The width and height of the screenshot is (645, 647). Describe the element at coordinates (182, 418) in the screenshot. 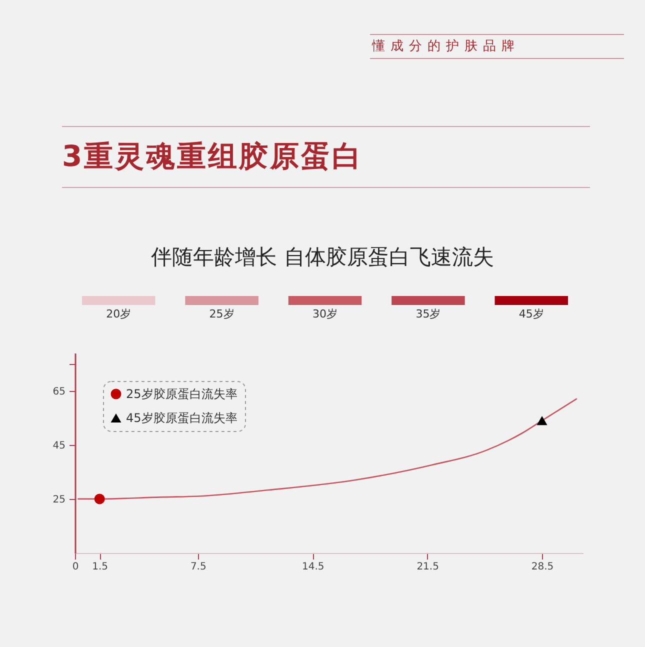

I see `legend-label: 45岁胶原蛋白流失率` at that location.